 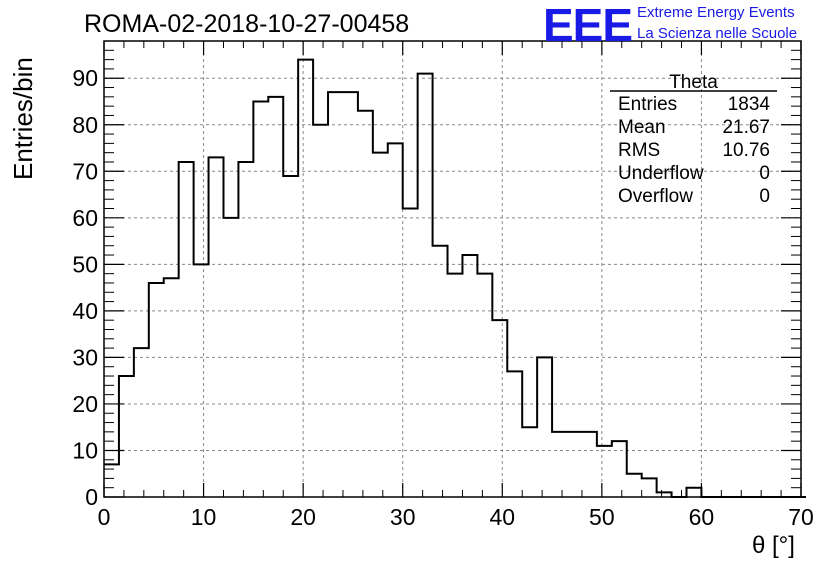 I want to click on x-tick-label: 20, so click(x=303, y=517).